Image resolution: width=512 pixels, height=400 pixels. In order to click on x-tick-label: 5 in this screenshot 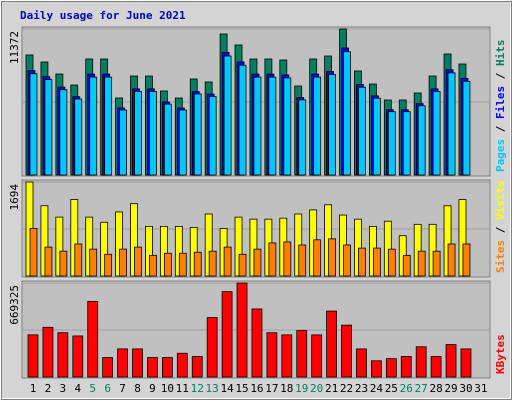, I will do `click(92, 388)`.